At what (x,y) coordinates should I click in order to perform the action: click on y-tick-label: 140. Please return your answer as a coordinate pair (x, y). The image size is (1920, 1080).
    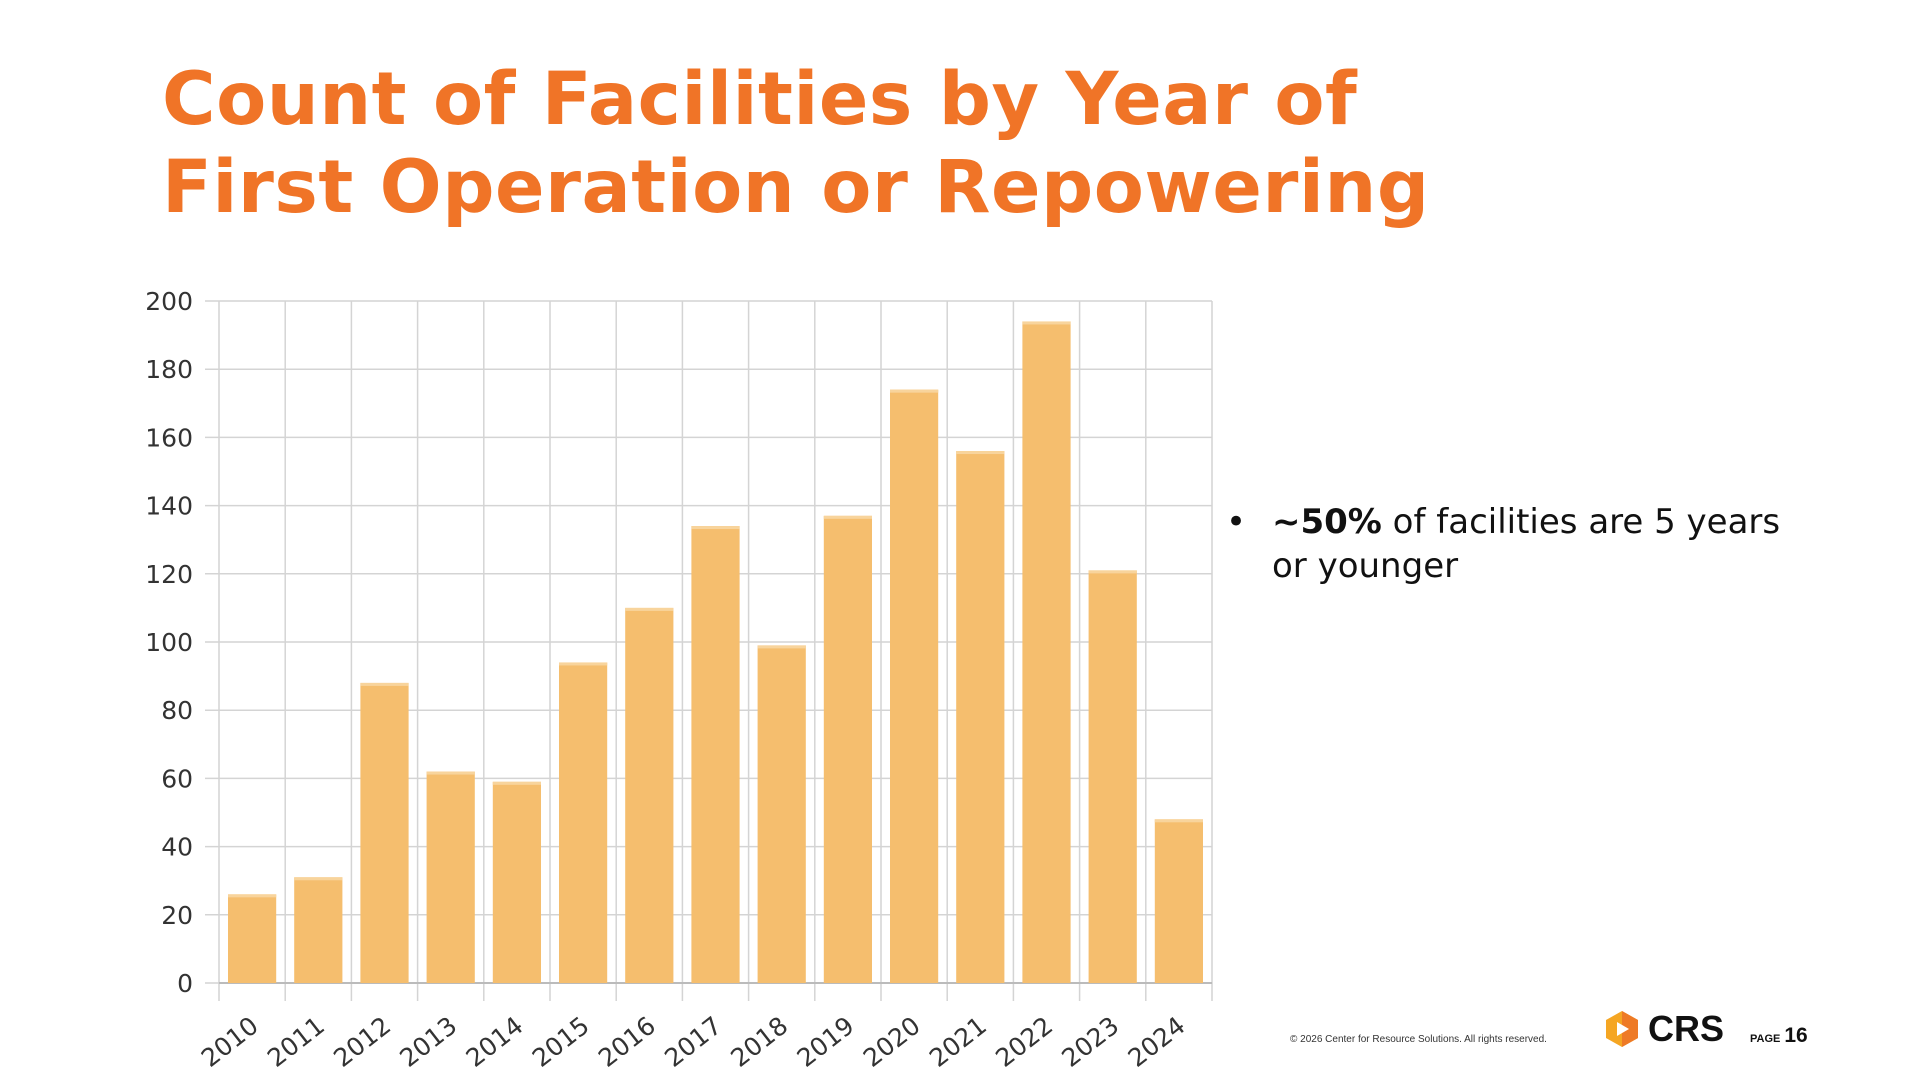
    Looking at the image, I should click on (169, 506).